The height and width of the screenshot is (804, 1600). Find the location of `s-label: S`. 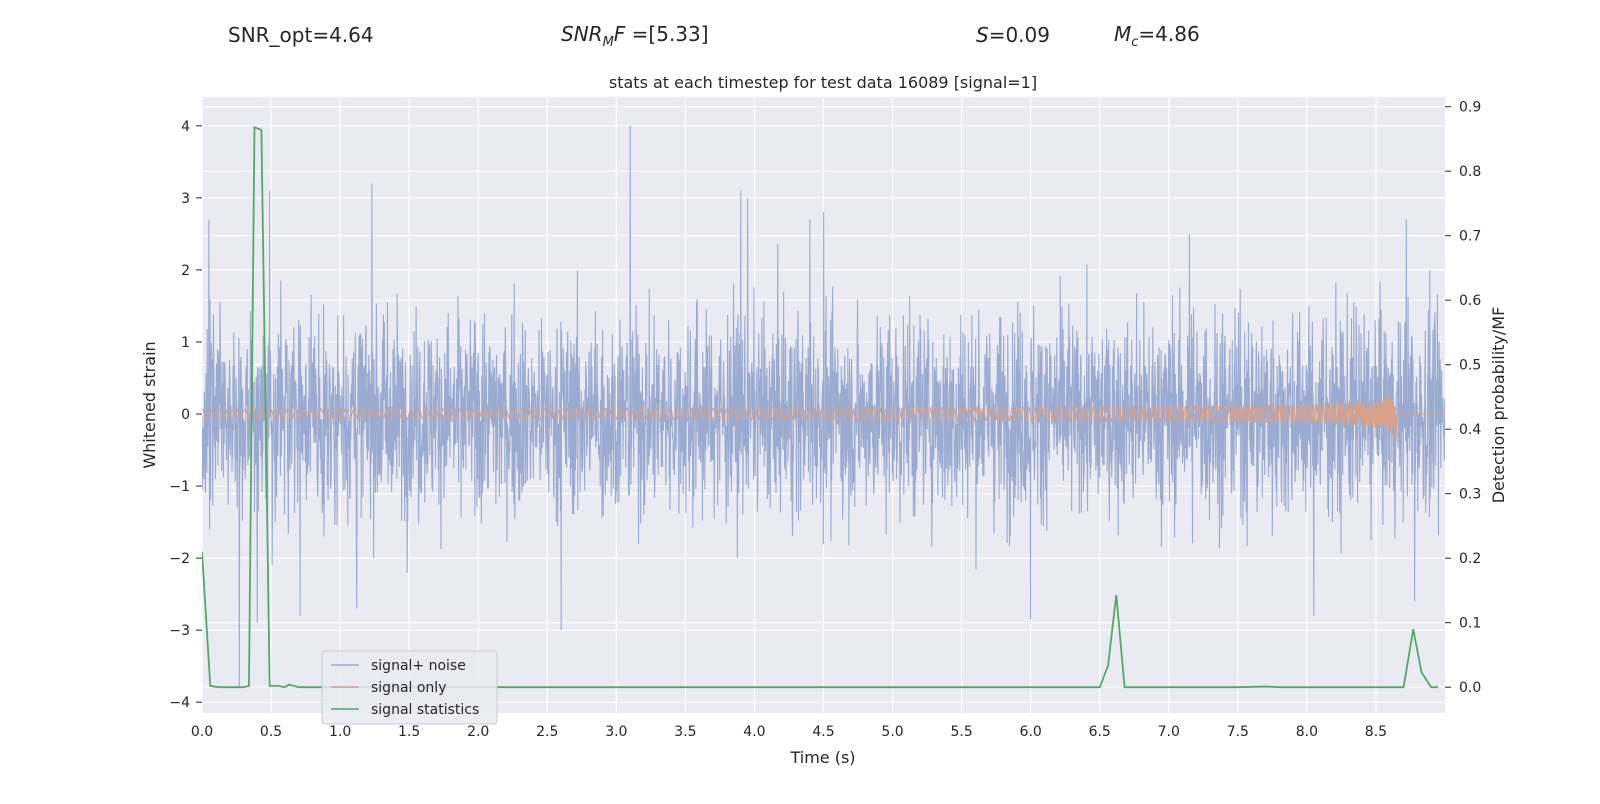

s-label: S is located at coordinates (982, 35).